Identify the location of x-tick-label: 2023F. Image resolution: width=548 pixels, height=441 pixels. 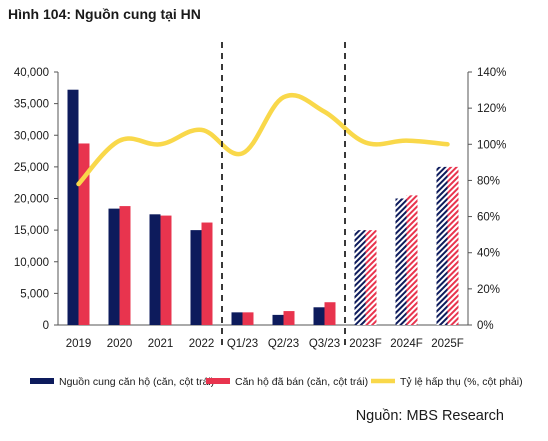
(365, 344).